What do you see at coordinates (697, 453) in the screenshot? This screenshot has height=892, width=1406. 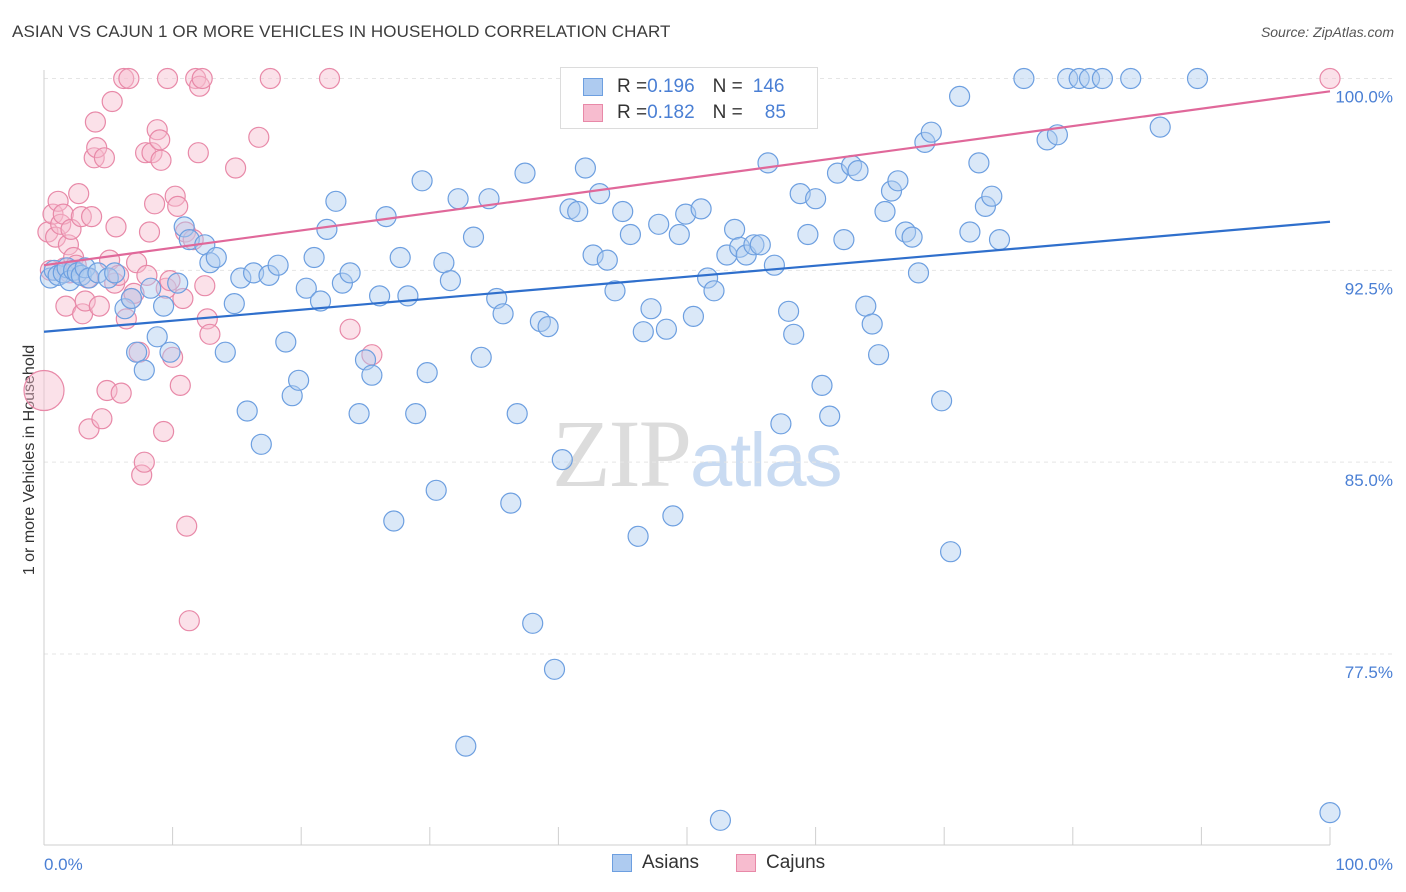 I see `watermark: ZIPatlas` at bounding box center [697, 453].